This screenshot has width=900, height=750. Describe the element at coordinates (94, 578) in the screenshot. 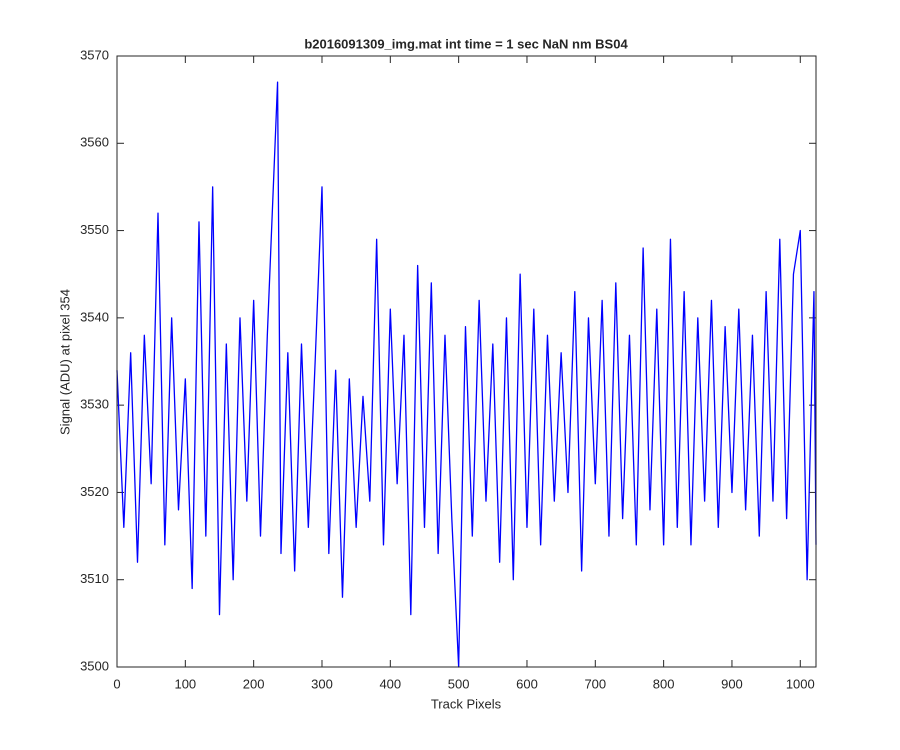

I see `y-tick-label: 3510` at that location.